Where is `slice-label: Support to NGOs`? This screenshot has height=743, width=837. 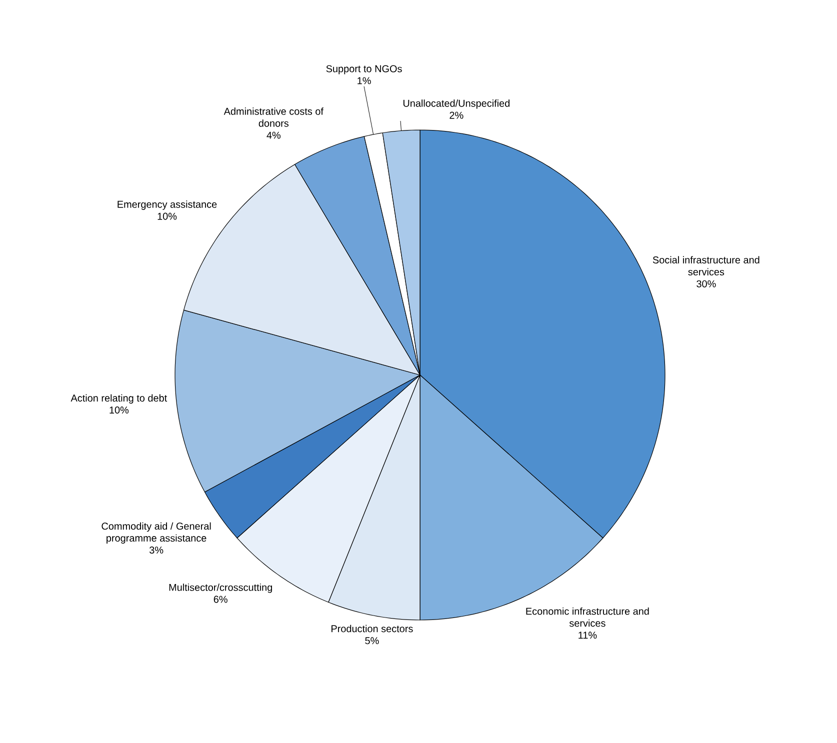 slice-label: Support to NGOs is located at coordinates (364, 69).